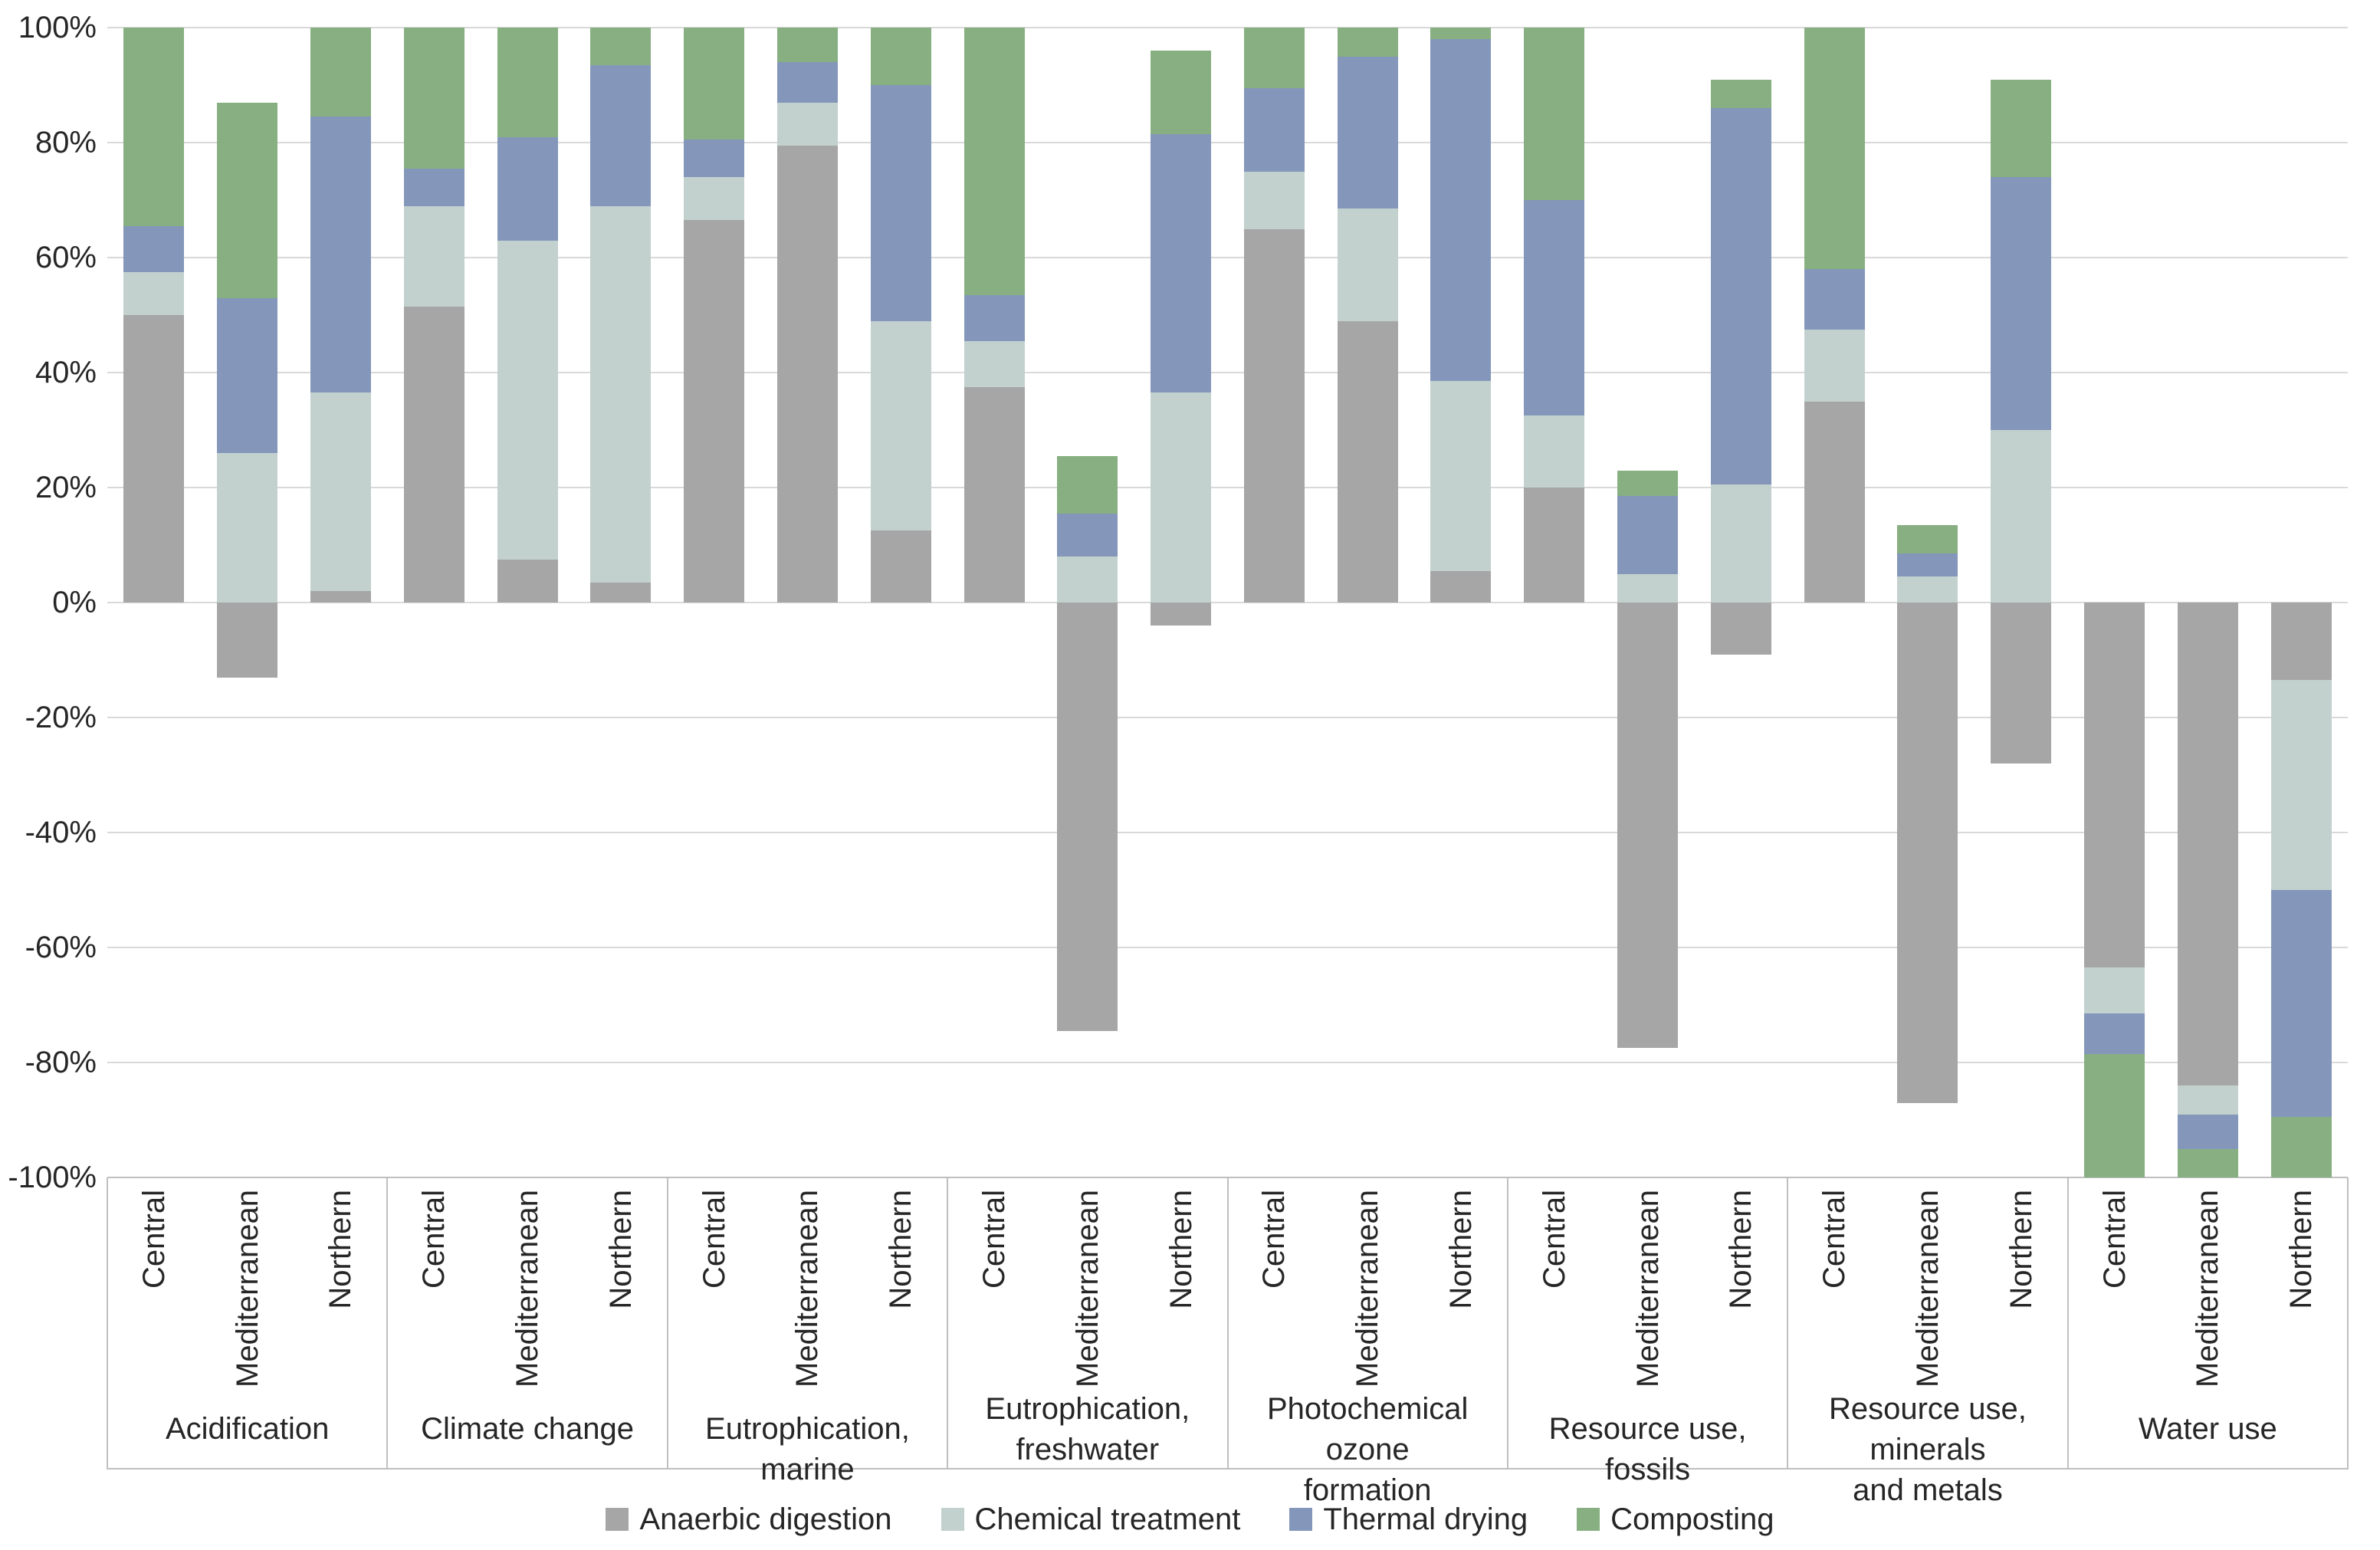 The width and height of the screenshot is (2380, 1550). Describe the element at coordinates (74, 602) in the screenshot. I see `y-tick-label: 0%` at that location.